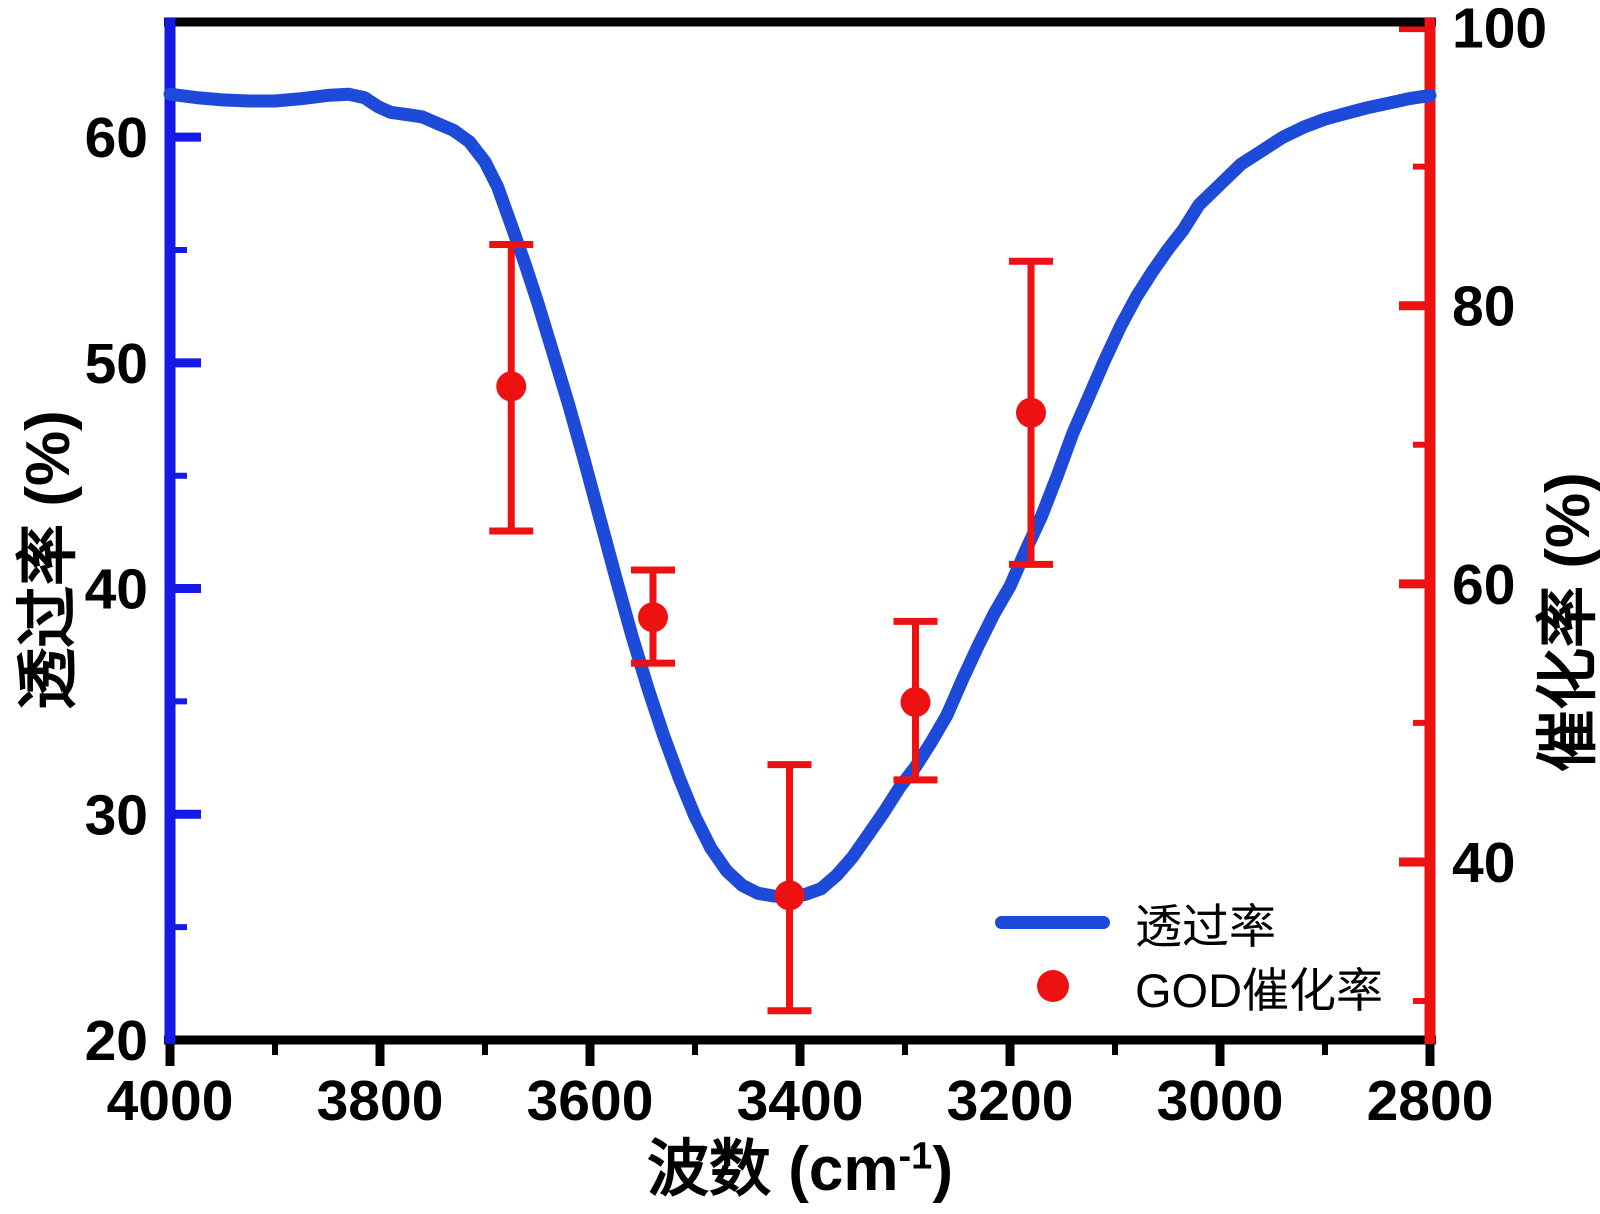 The image size is (1600, 1214). I want to click on x-tick-label: 3200, so click(1010, 1101).